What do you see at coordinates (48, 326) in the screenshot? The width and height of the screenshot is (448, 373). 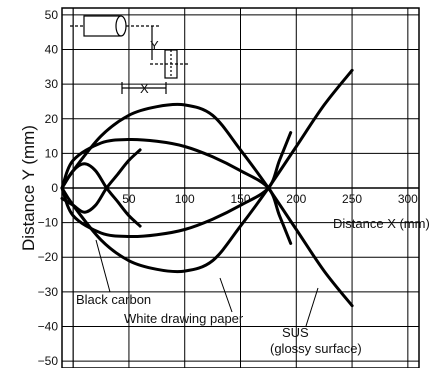 I see `y-tick-label: −40` at bounding box center [48, 326].